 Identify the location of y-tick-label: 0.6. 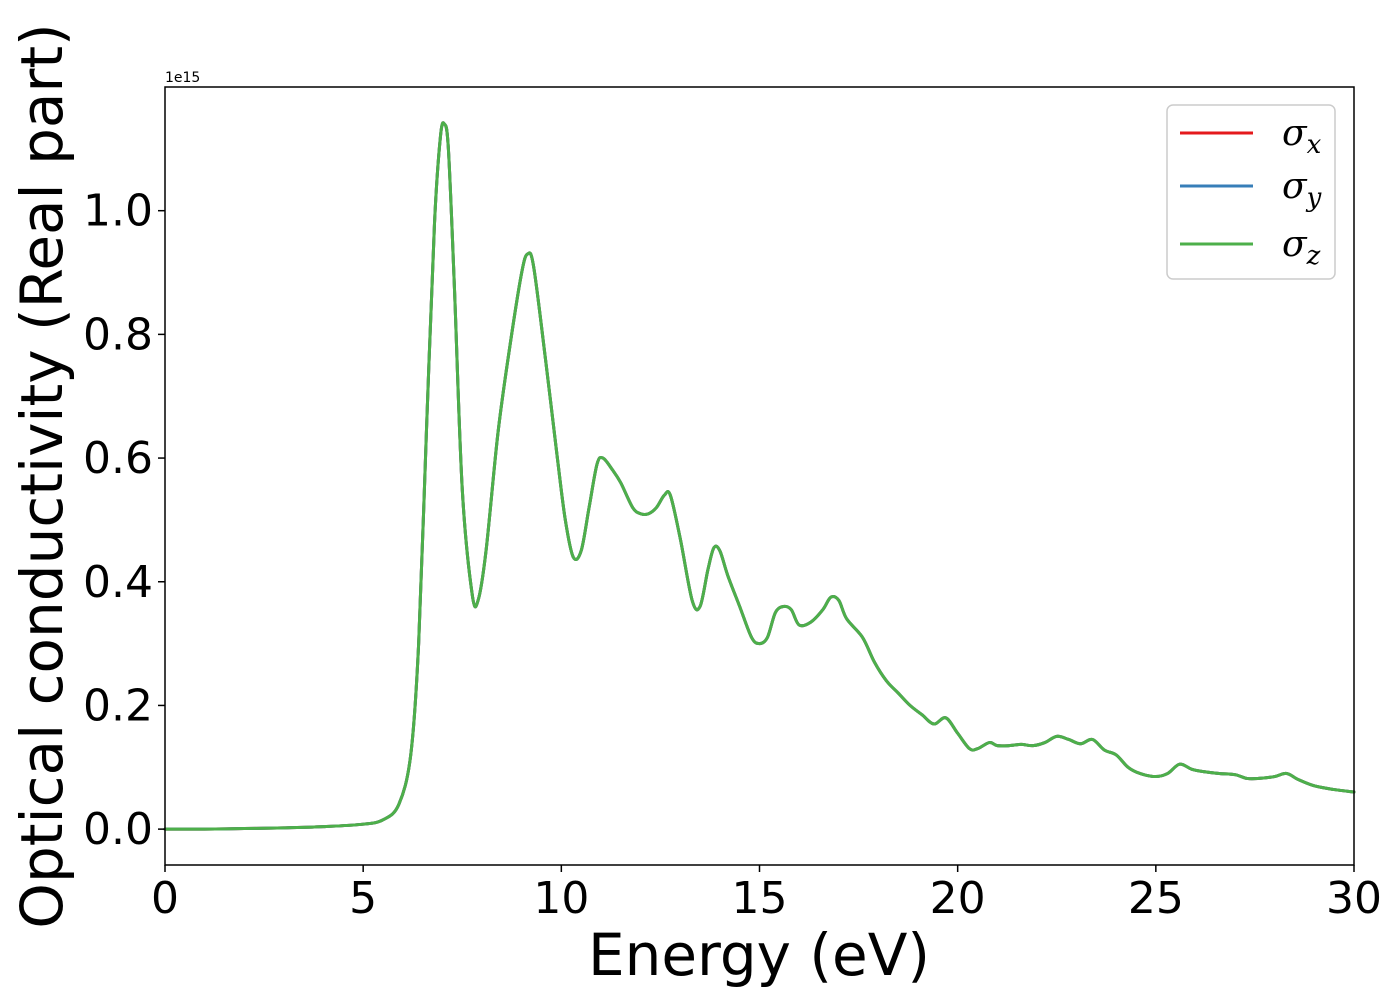
(118, 458).